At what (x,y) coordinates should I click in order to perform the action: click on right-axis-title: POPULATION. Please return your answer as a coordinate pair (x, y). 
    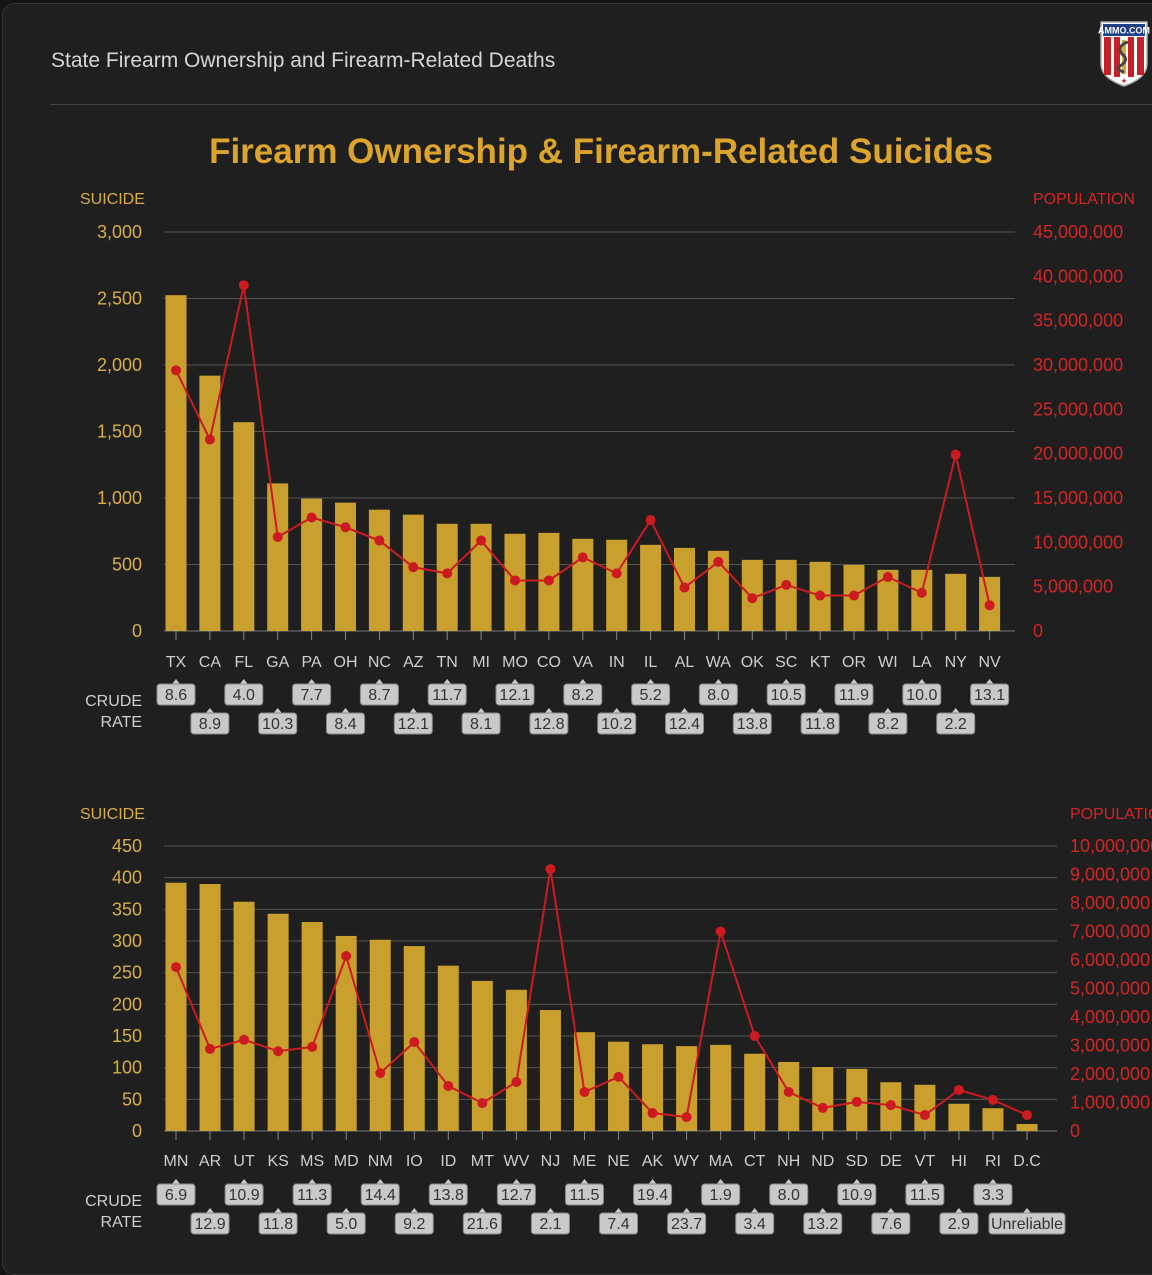
    Looking at the image, I should click on (1111, 814).